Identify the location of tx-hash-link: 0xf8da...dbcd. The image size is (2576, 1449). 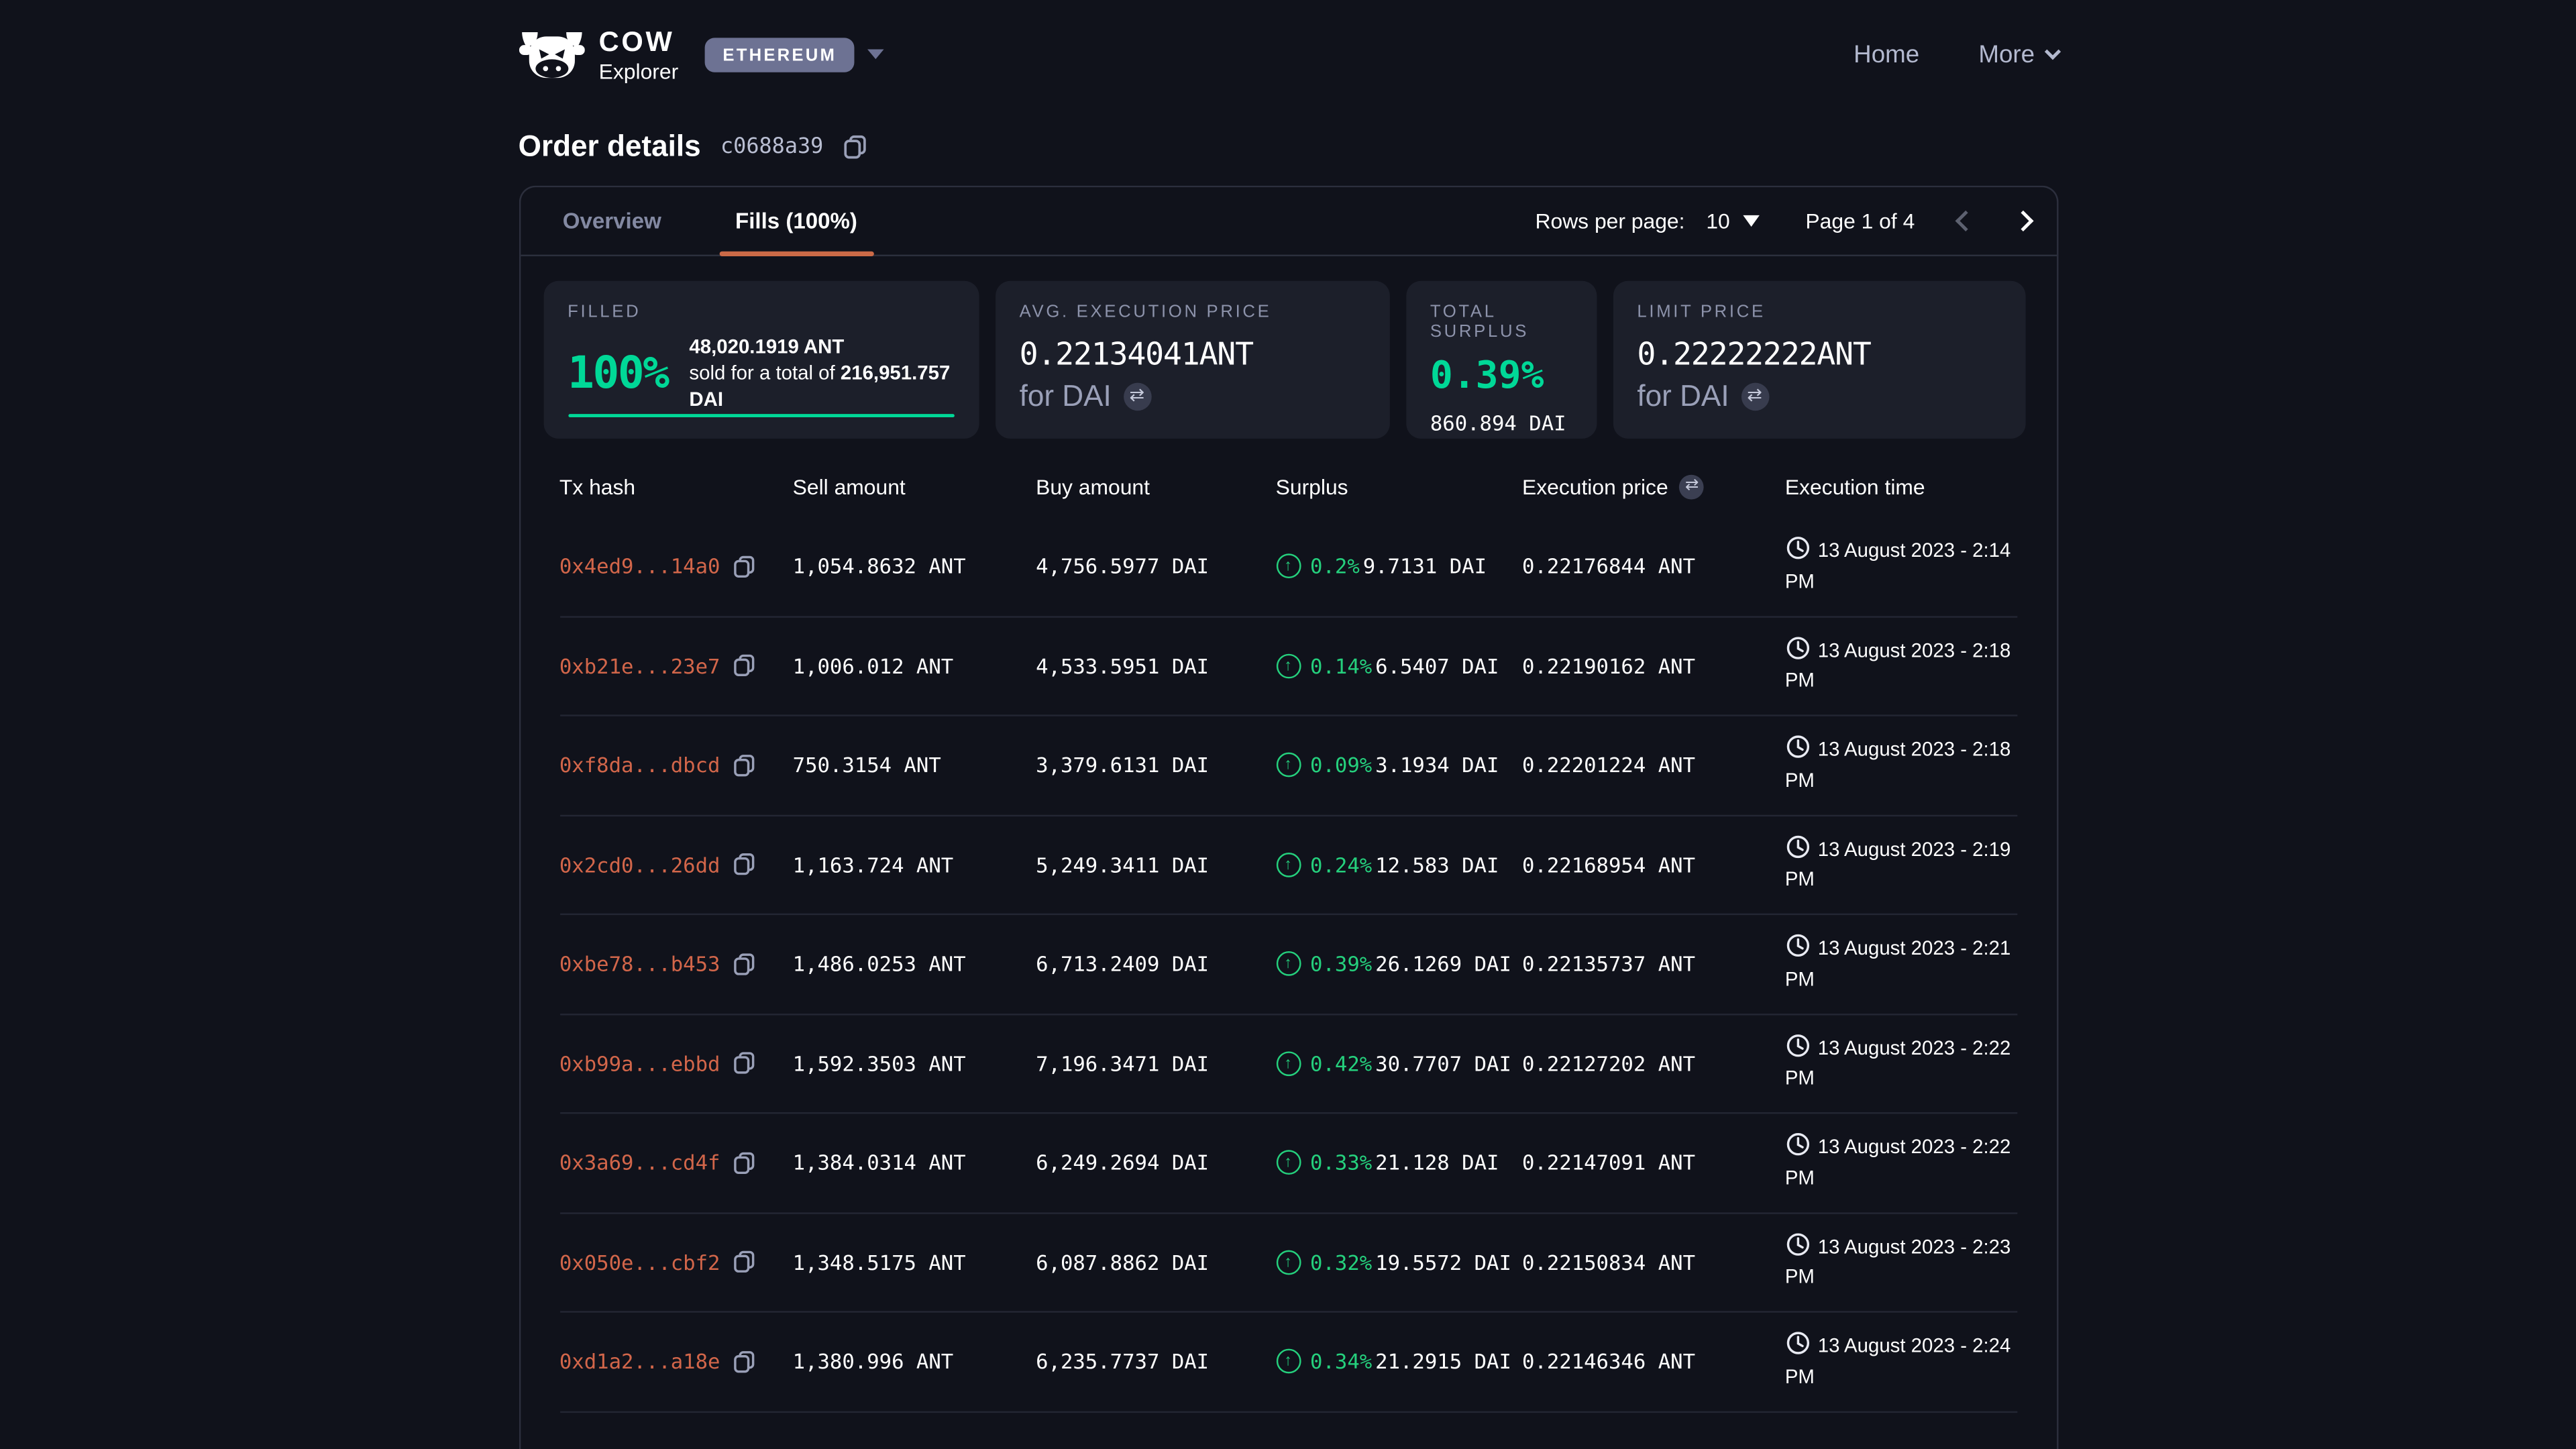
(639, 765).